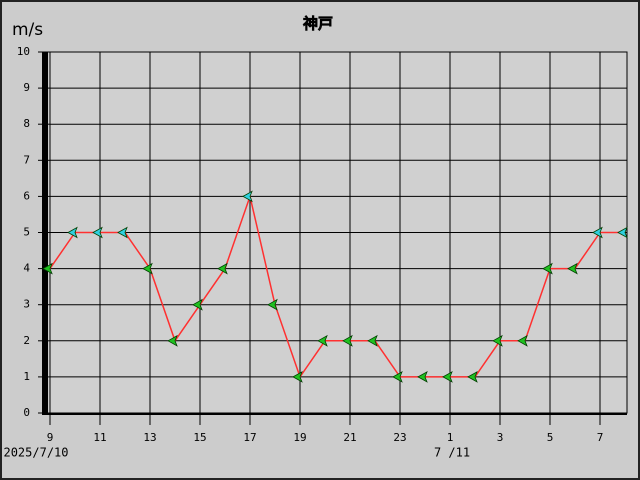 Image resolution: width=640 pixels, height=480 pixels. I want to click on date-label: 2025/7/10, so click(35, 453).